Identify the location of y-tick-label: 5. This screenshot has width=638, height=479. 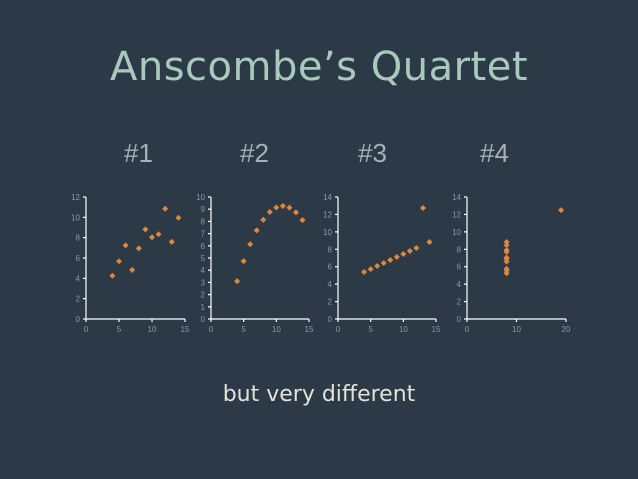
(203, 258).